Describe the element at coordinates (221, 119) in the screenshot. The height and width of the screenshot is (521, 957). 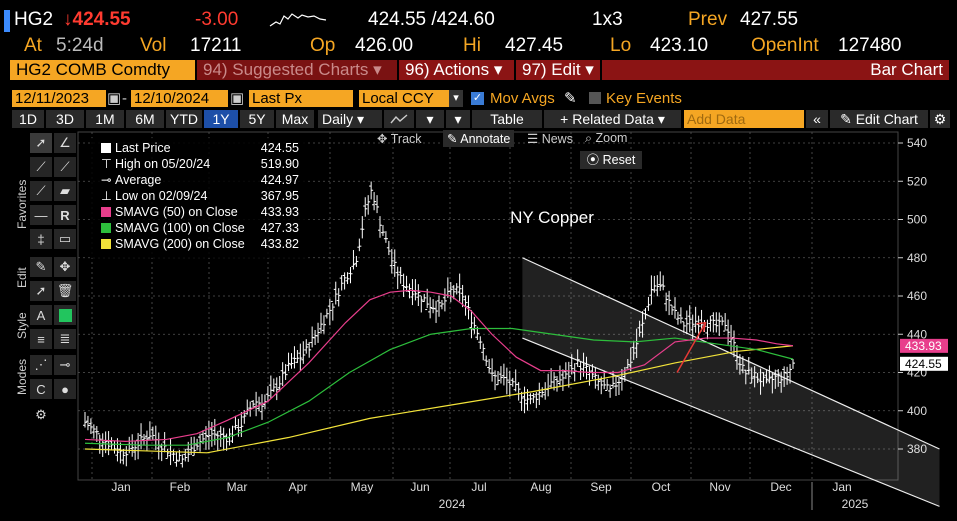
I see `period-1y: 1Y` at that location.